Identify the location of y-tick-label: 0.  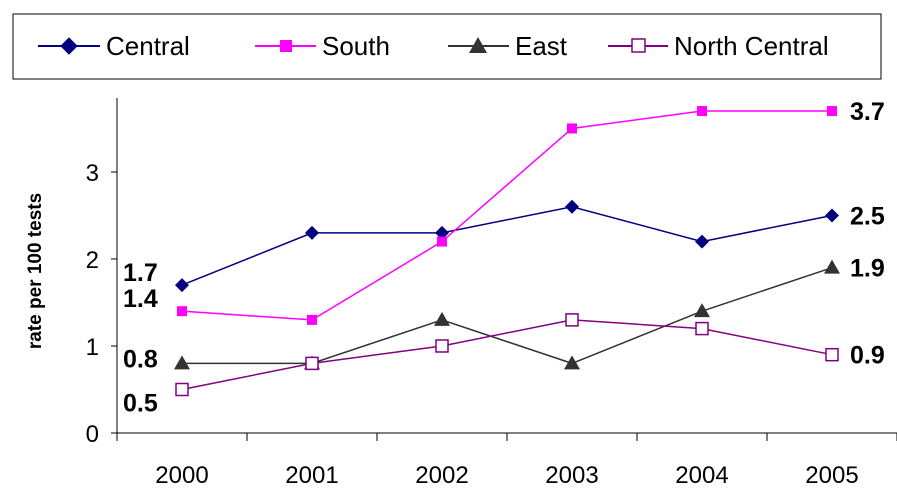
(92, 434).